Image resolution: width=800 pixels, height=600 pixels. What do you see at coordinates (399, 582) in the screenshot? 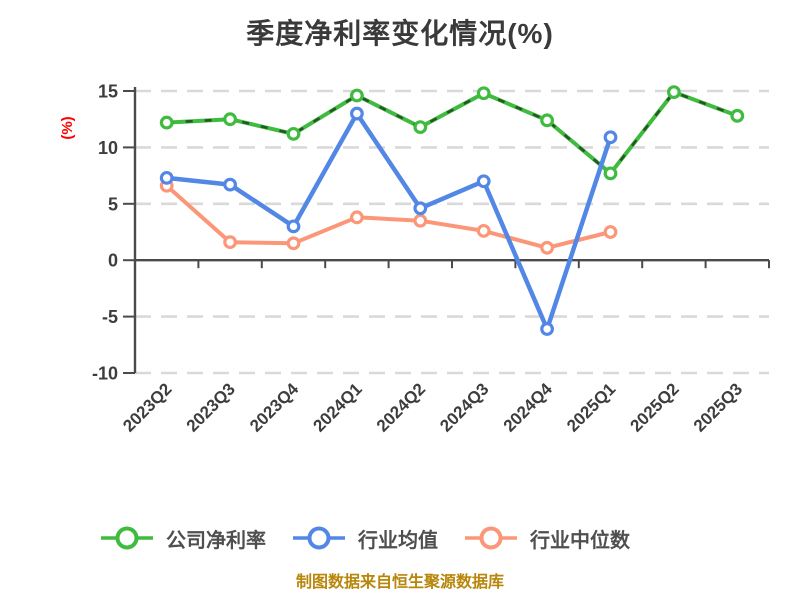
I see `data-source-note: 制图数据来自恒生聚源数据库` at bounding box center [399, 582].